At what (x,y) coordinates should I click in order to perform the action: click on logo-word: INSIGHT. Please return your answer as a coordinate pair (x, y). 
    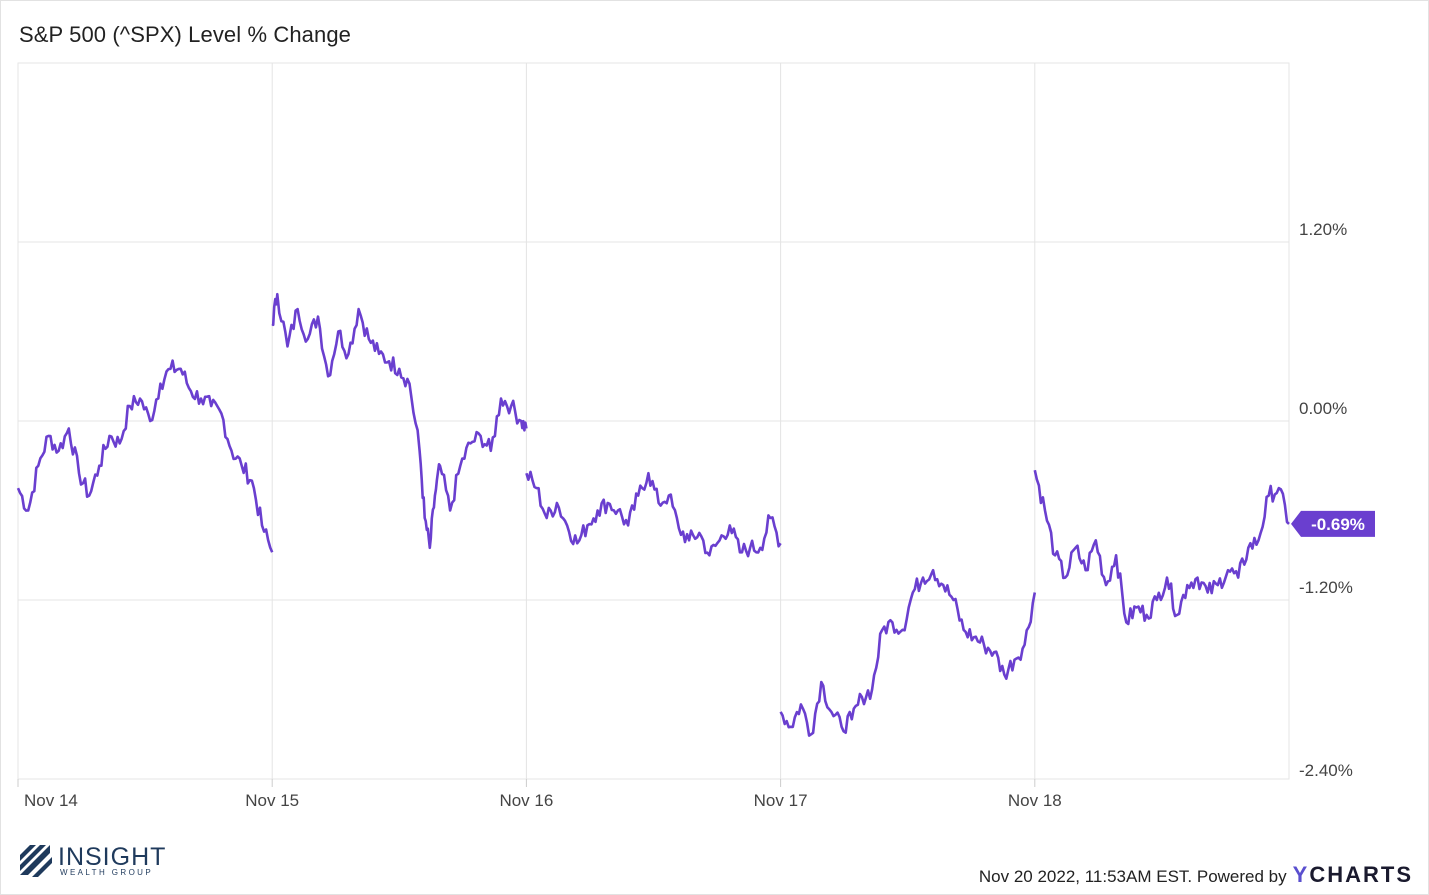
    Looking at the image, I should click on (112, 857).